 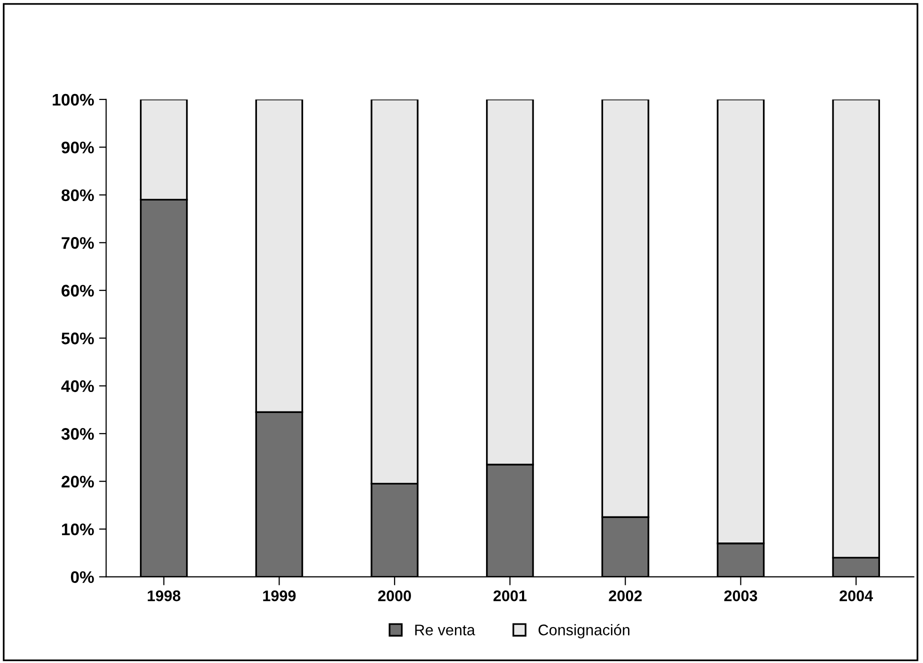 What do you see at coordinates (164, 596) in the screenshot?
I see `x-tick-label: 1998` at bounding box center [164, 596].